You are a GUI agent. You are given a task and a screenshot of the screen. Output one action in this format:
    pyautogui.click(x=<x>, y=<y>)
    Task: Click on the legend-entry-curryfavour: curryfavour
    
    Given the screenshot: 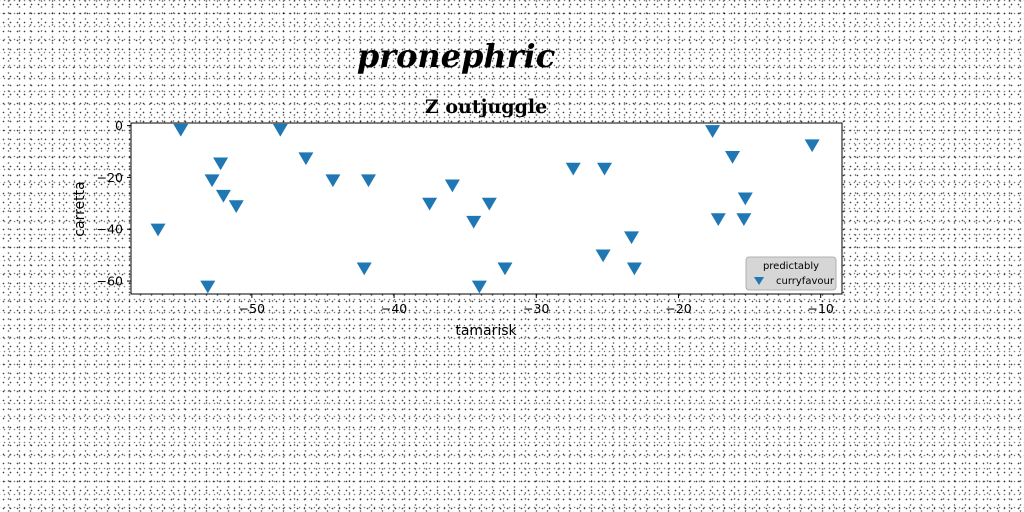 What is the action you would take?
    pyautogui.click(x=805, y=281)
    